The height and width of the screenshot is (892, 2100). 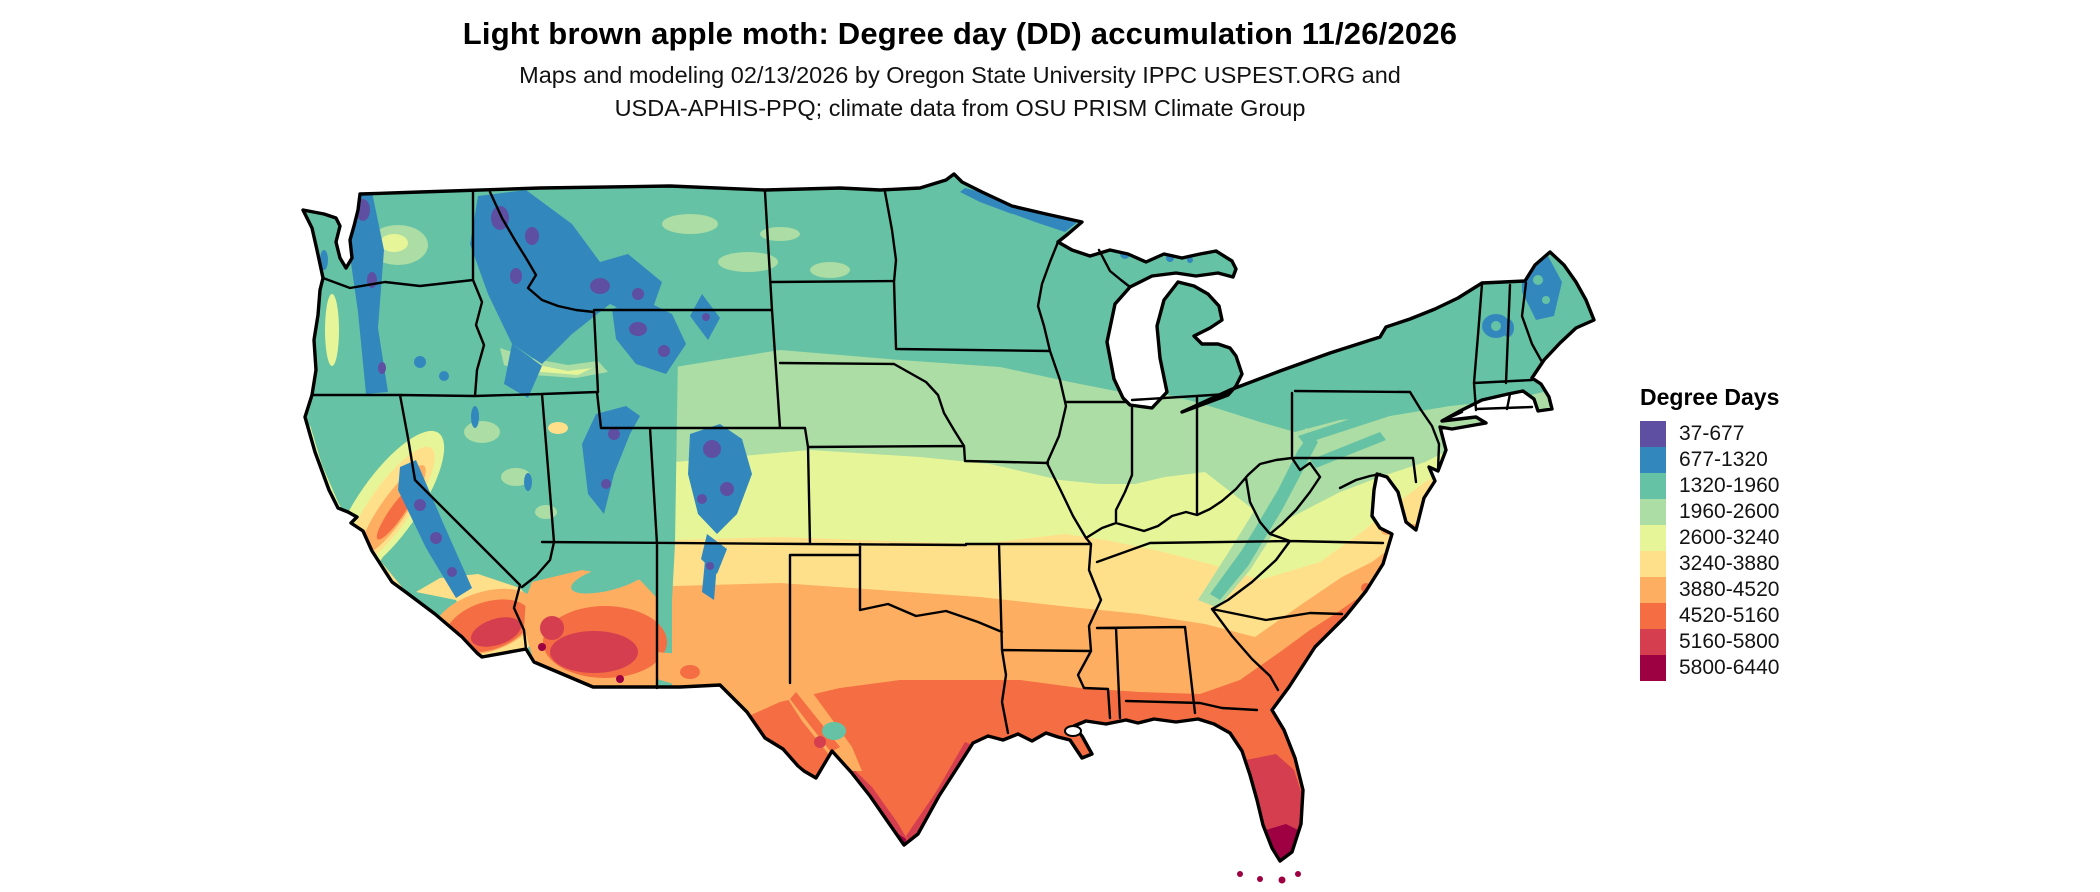 I want to click on legend-item: 37-677, so click(x=1709, y=434).